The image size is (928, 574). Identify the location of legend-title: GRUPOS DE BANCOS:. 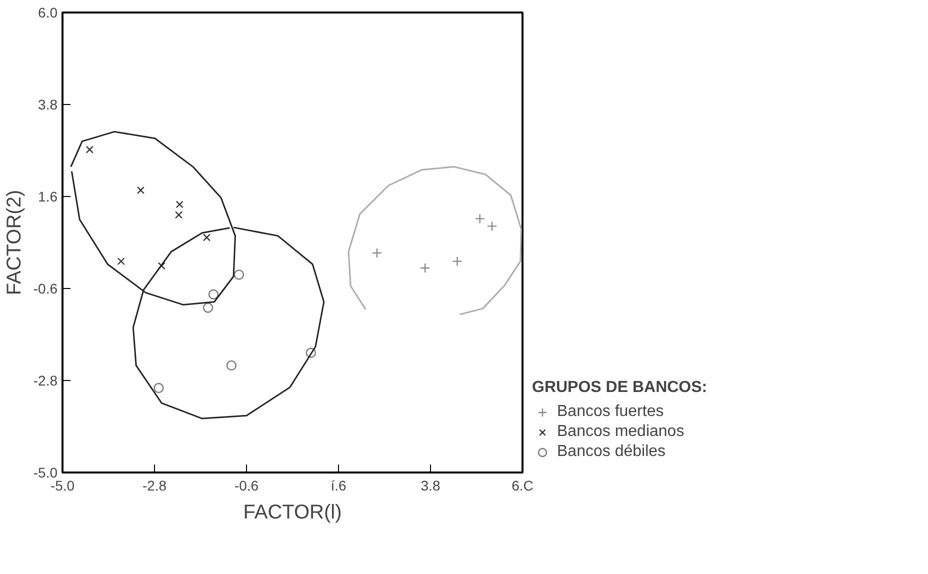
(620, 388).